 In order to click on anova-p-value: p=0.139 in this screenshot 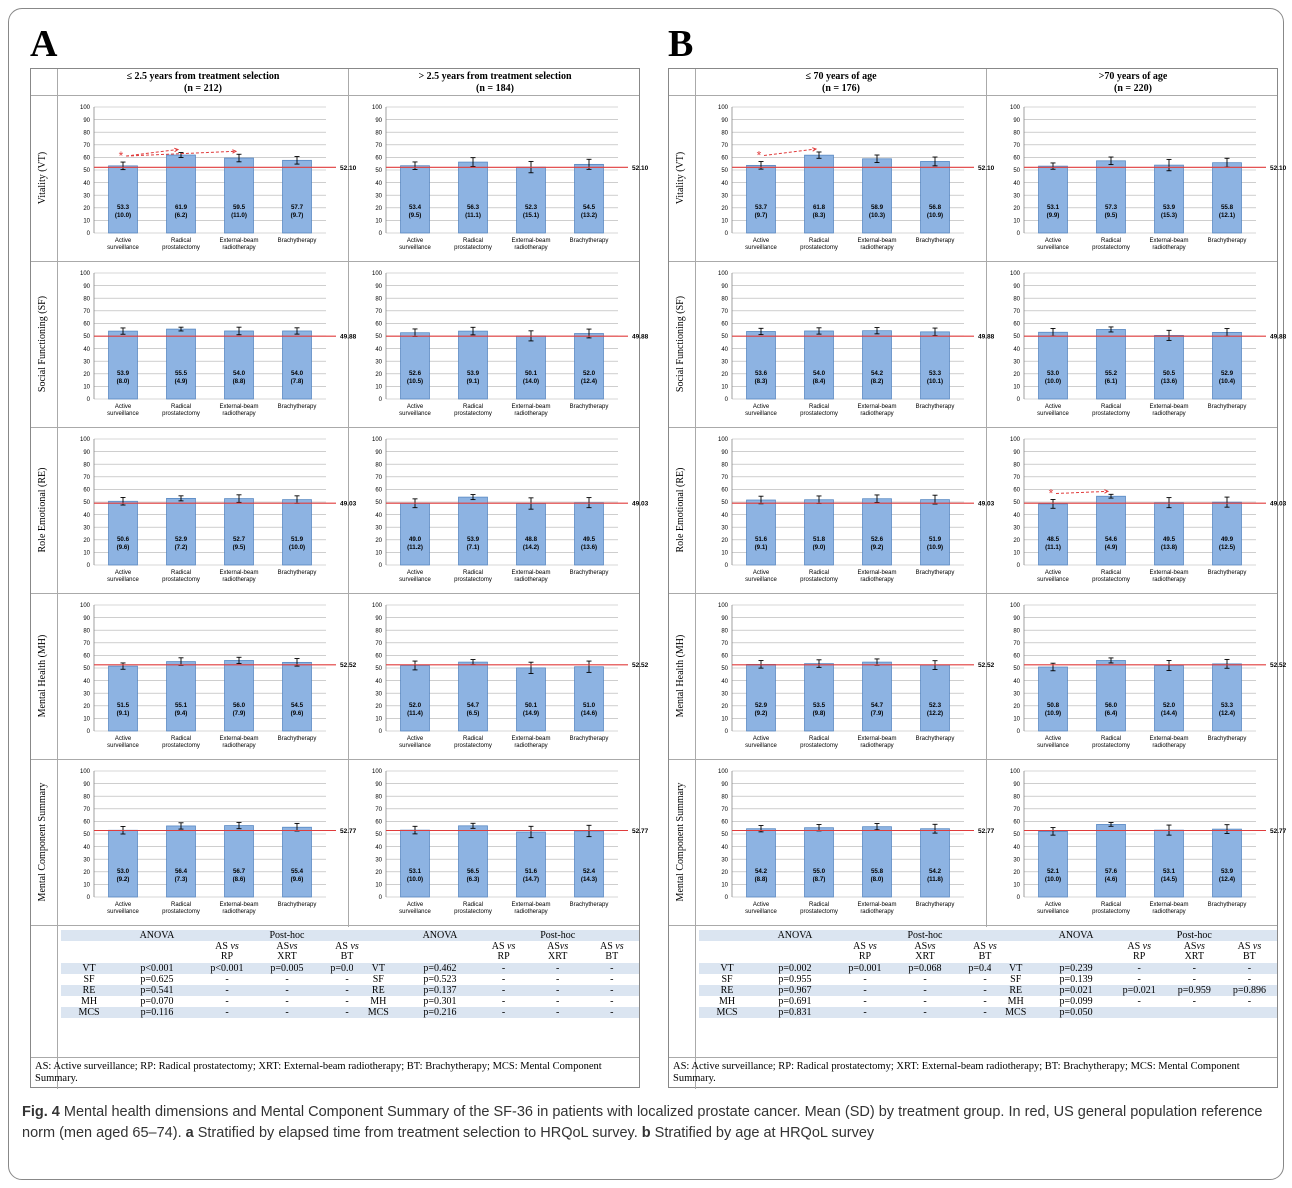, I will do `click(1076, 979)`.